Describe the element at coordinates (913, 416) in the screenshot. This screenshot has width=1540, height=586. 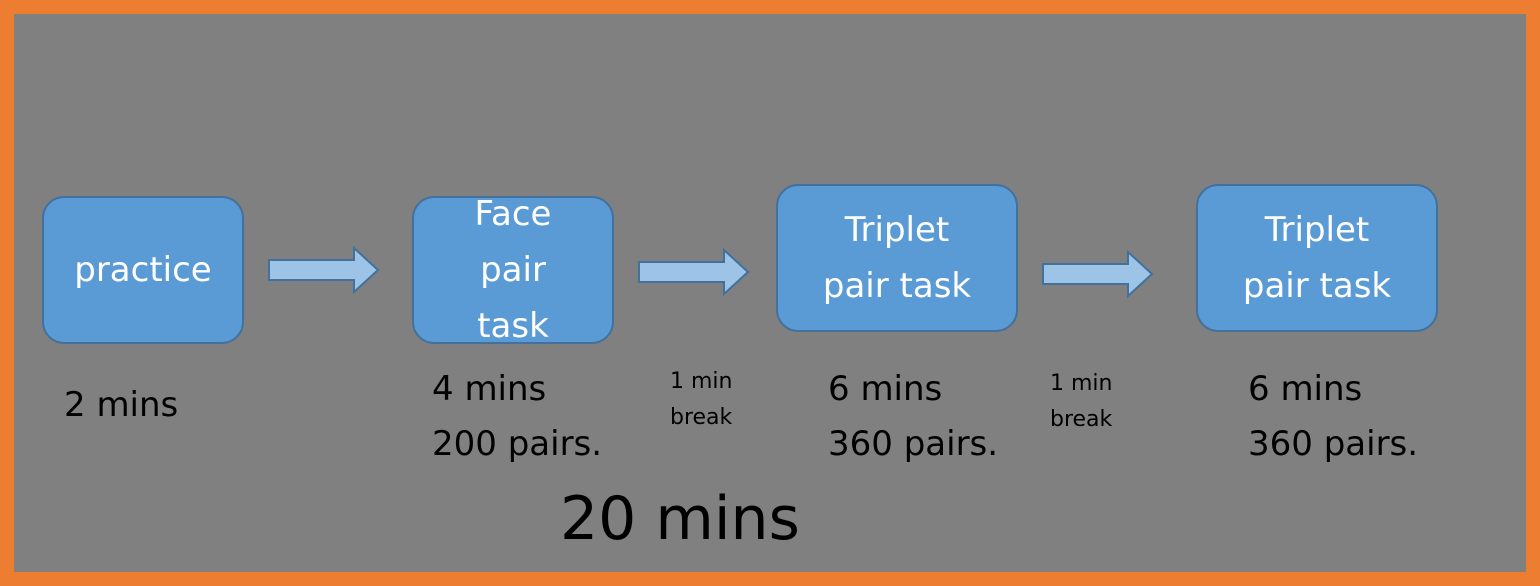
I see `duration-label-triplet-1: 6 mins 360 pairs.` at that location.